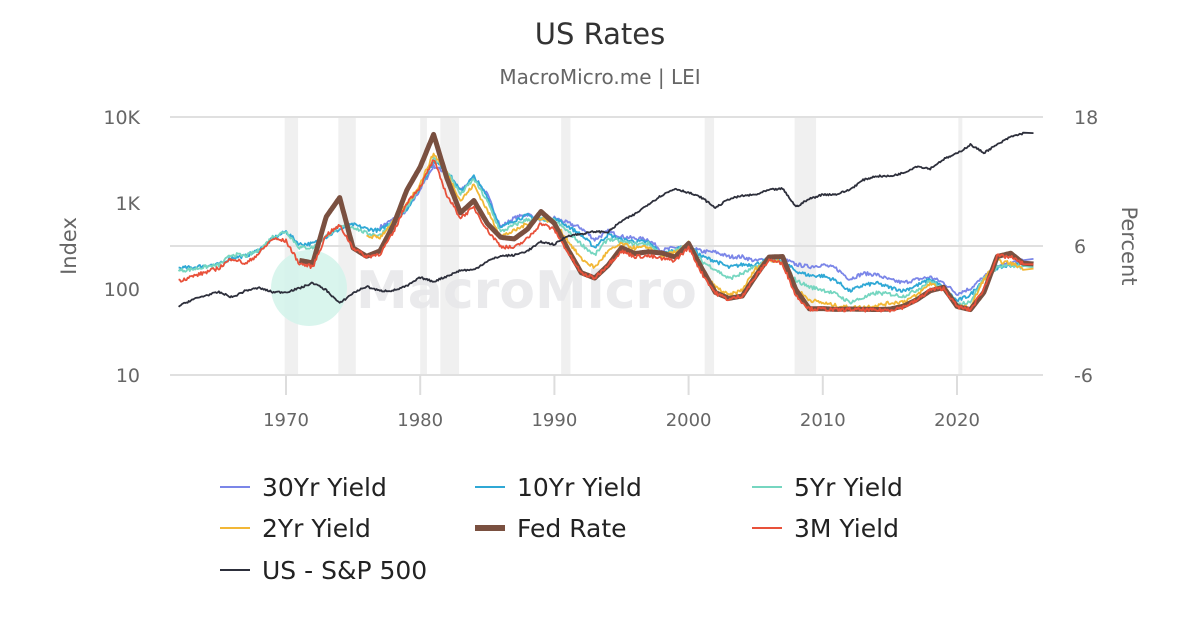 The width and height of the screenshot is (1200, 634). What do you see at coordinates (122, 290) in the screenshot?
I see `y-left-tick-label: 100` at bounding box center [122, 290].